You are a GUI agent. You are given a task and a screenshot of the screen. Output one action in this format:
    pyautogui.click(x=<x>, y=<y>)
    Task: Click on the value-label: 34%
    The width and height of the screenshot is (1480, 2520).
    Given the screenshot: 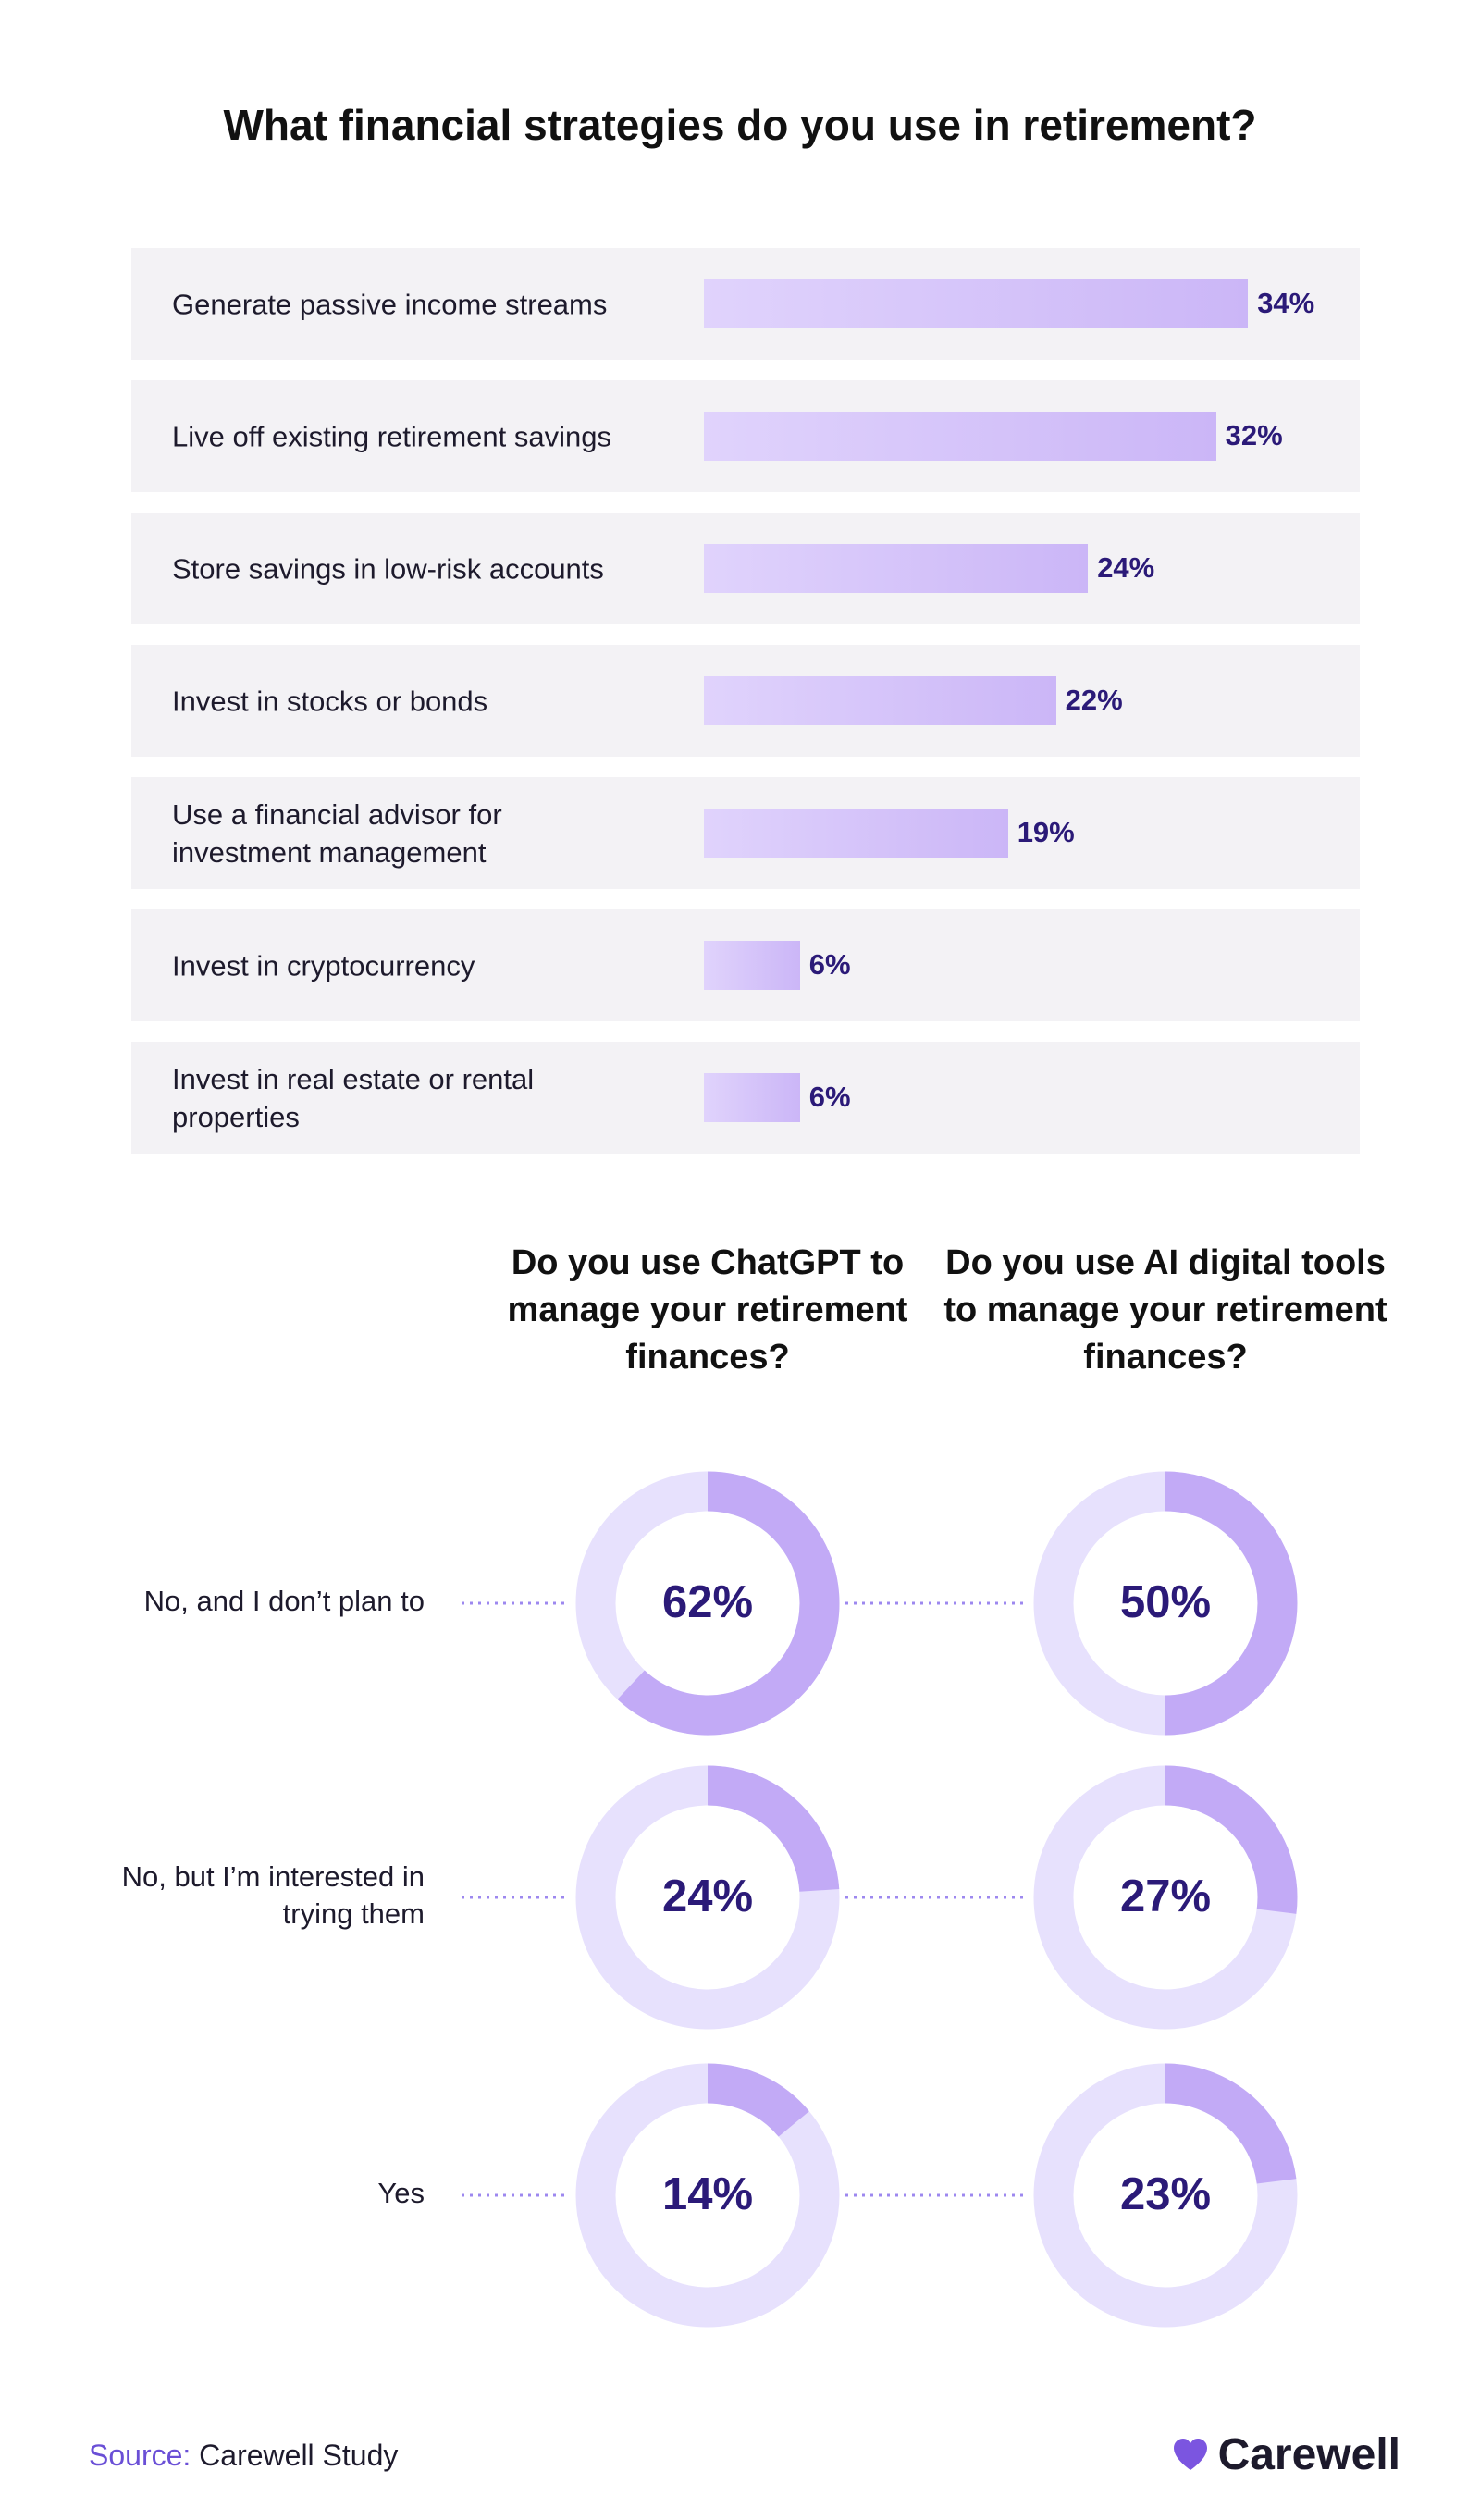 What is the action you would take?
    pyautogui.click(x=1286, y=303)
    